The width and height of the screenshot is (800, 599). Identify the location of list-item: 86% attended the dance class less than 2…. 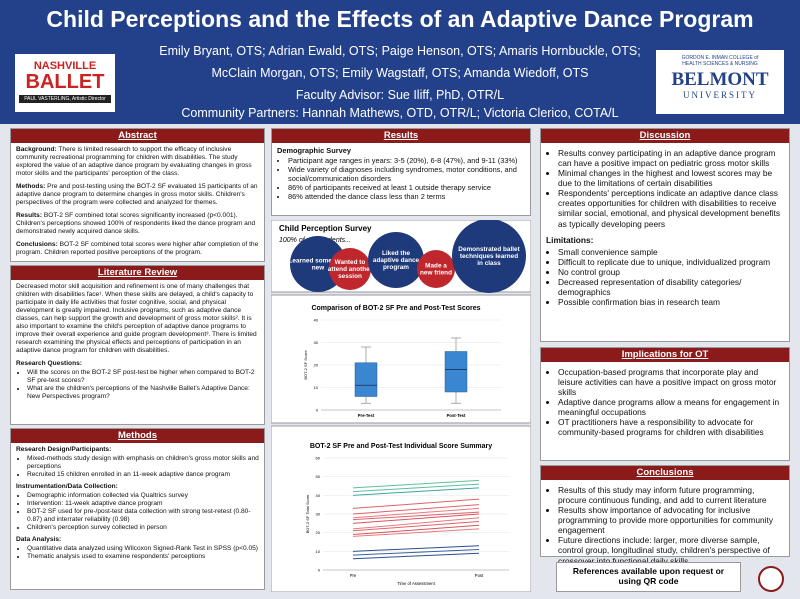
(406, 196).